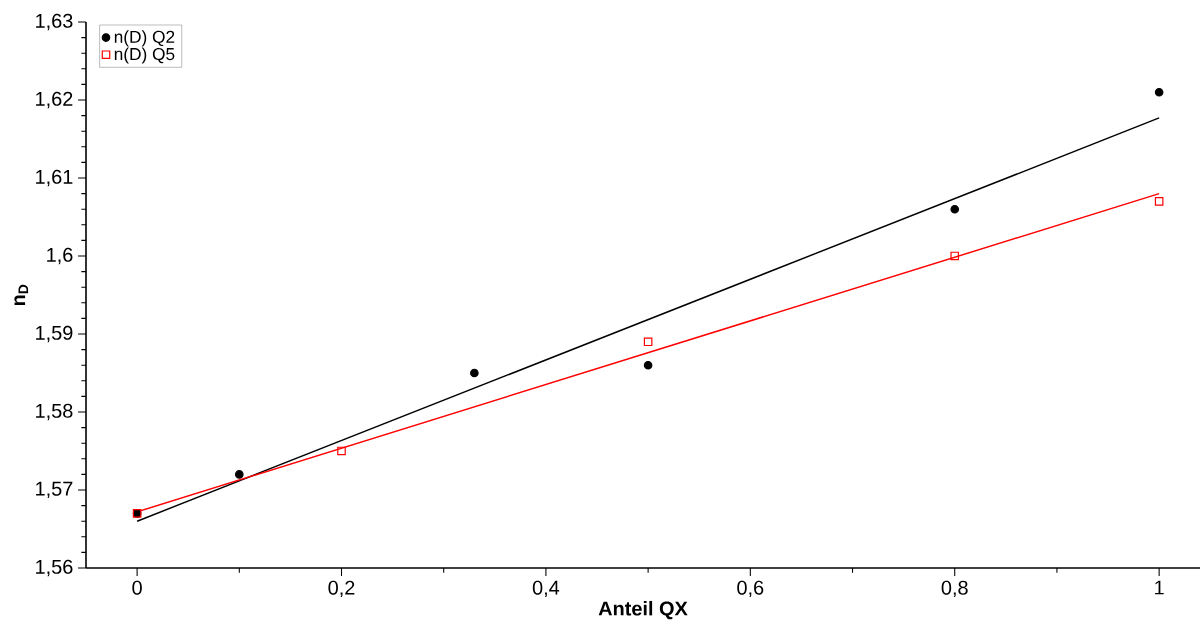 The width and height of the screenshot is (1203, 630). I want to click on x-axis-title: Anteil QX, so click(643, 610).